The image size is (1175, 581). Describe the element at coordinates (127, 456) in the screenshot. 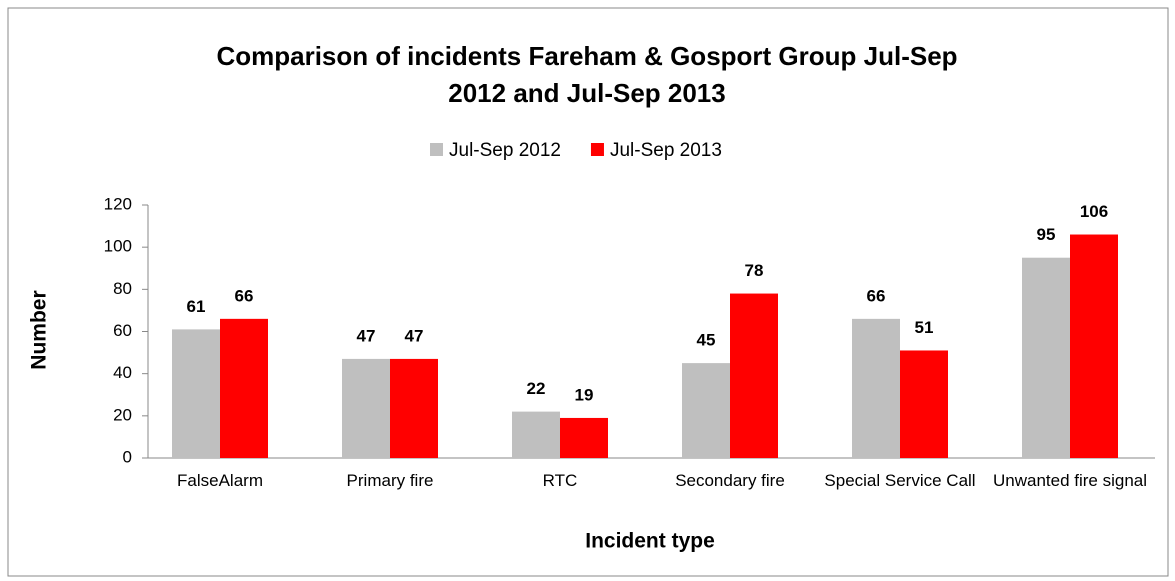

I see `y-tick-label: 0` at that location.